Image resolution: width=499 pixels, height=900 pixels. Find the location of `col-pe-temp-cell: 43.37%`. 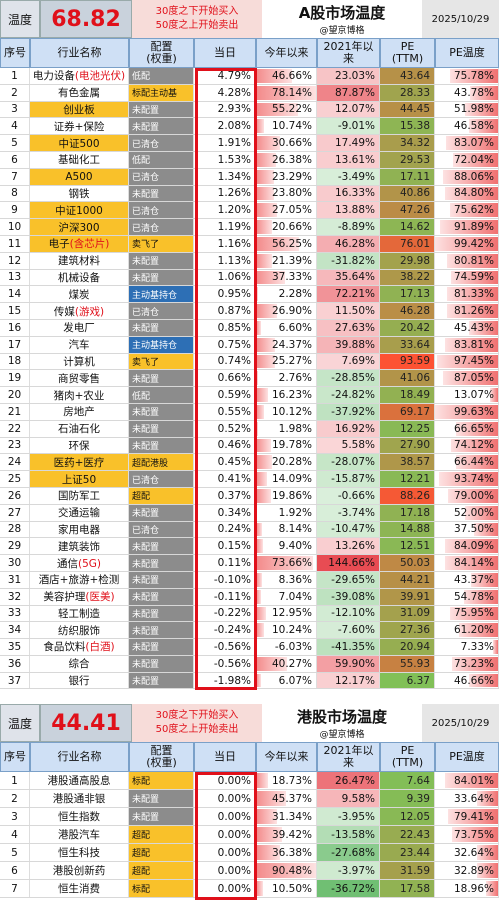

col-pe-temp-cell: 43.37% is located at coordinates (467, 579).